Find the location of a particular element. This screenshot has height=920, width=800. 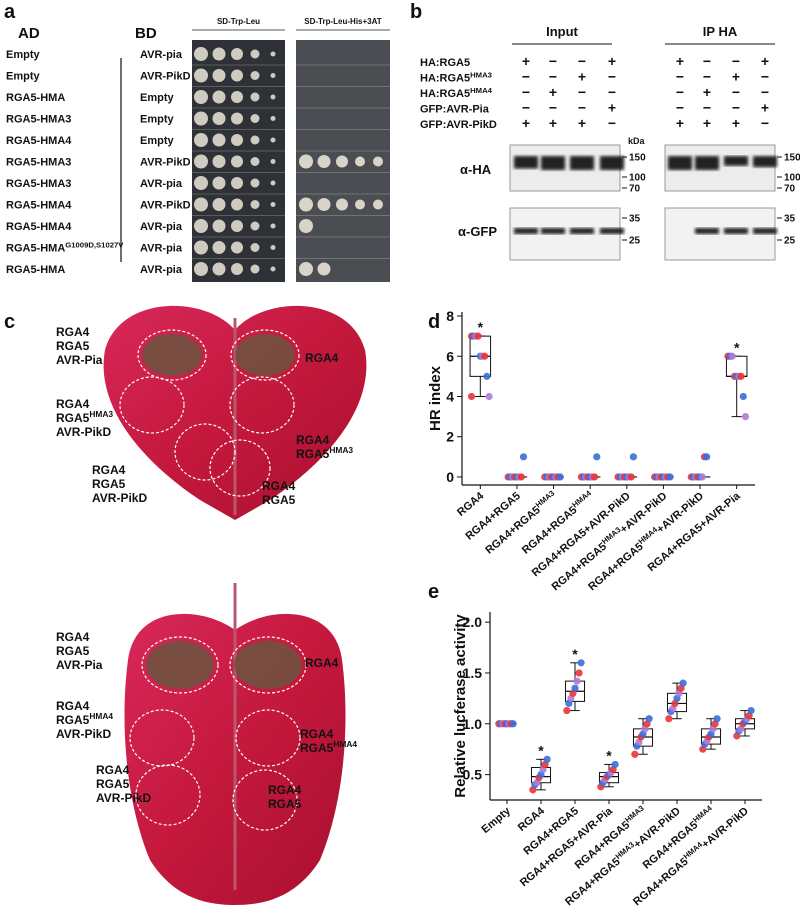

leaf-label: RGA5HMA4 is located at coordinates (328, 747).